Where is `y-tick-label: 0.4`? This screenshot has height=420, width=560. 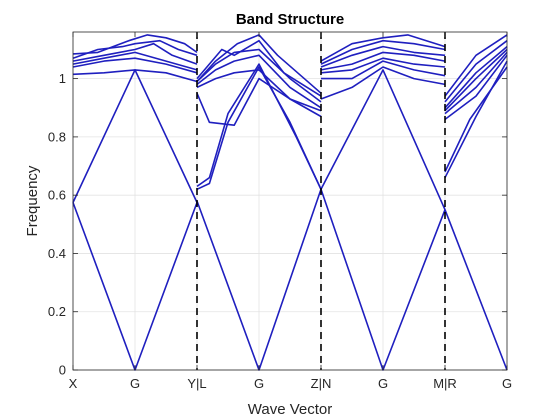 y-tick-label: 0.4 is located at coordinates (57, 253).